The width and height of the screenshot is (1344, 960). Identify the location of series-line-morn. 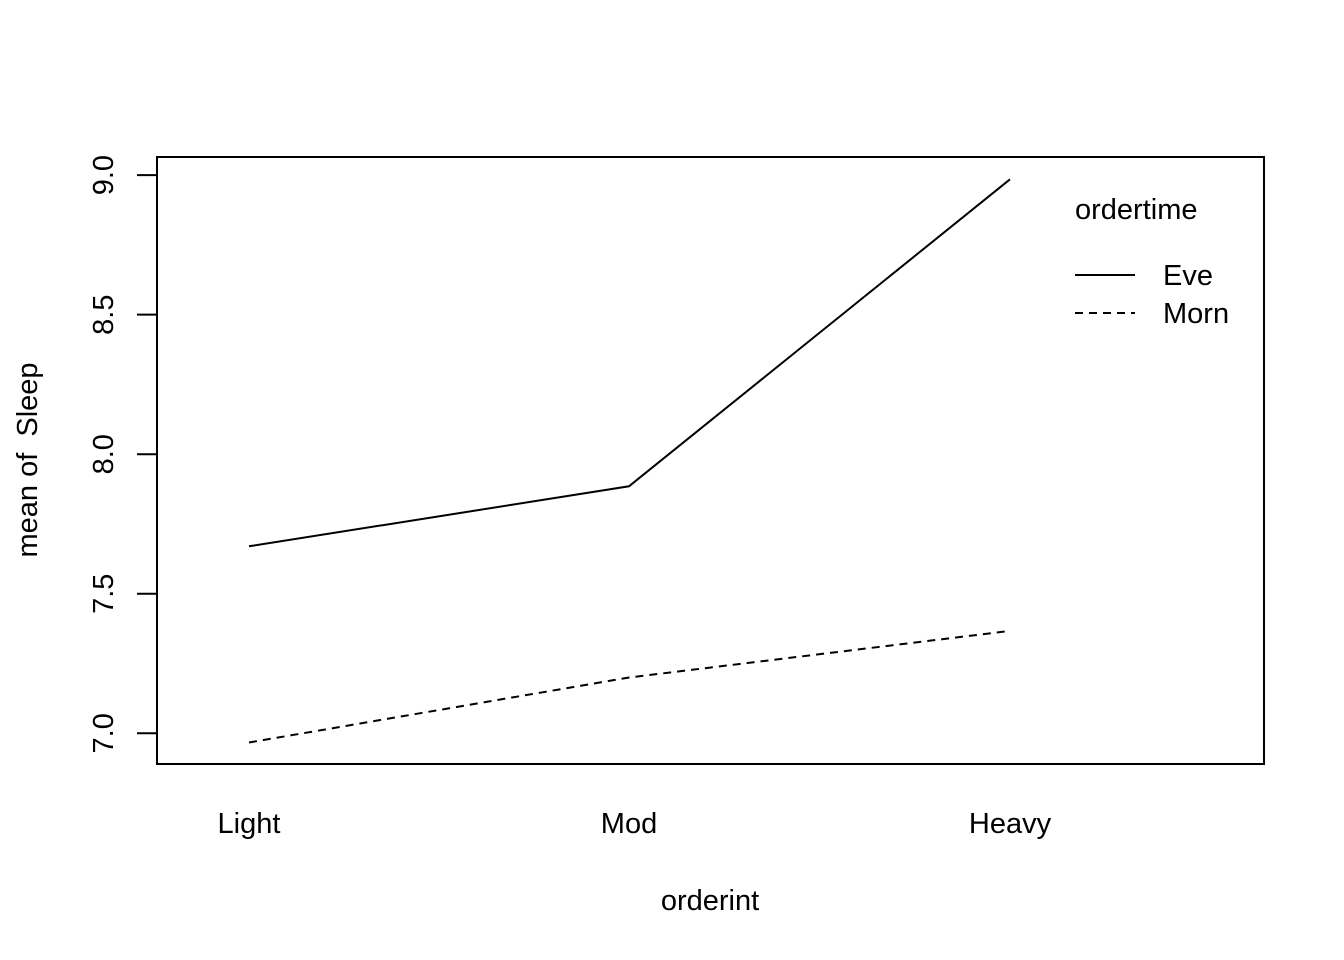
(629, 686).